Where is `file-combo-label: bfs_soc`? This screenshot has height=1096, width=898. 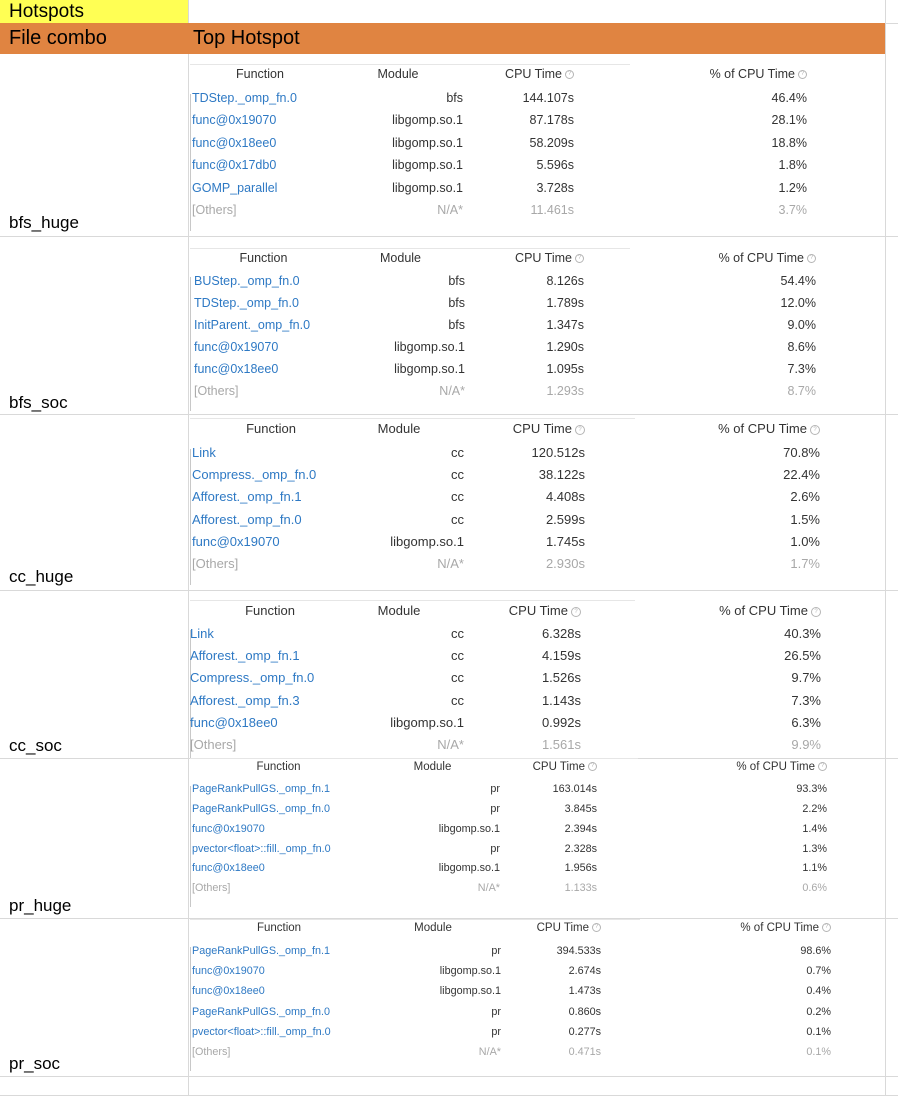 file-combo-label: bfs_soc is located at coordinates (38, 402).